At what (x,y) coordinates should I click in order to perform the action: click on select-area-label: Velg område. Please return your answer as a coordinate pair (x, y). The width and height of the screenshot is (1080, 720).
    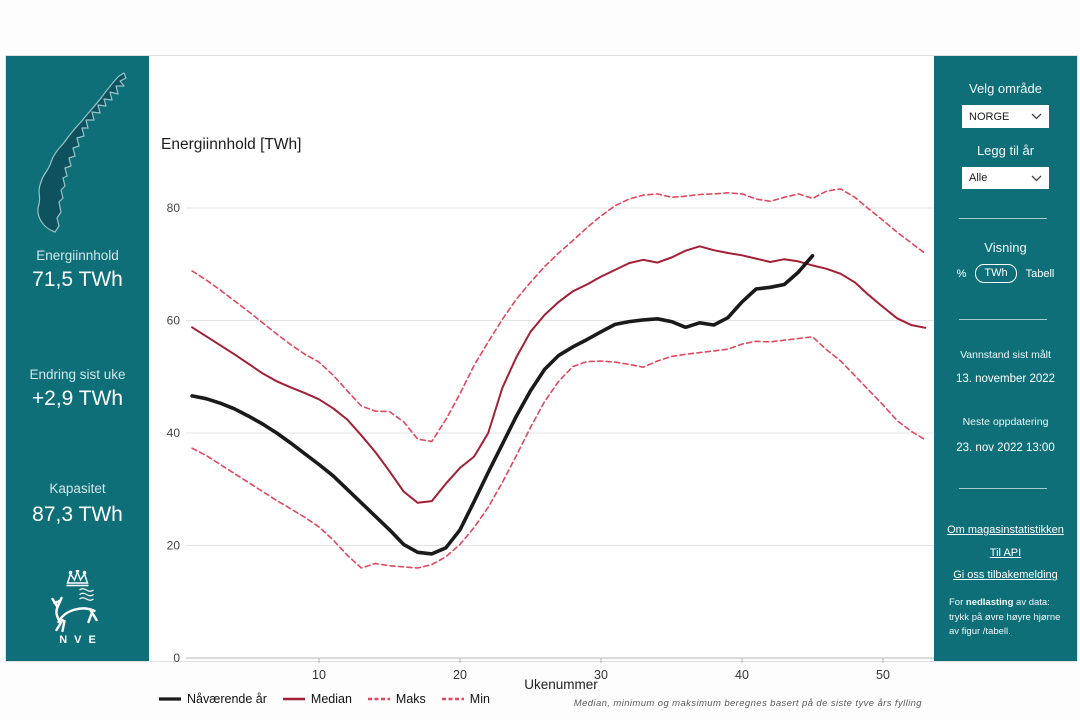
    Looking at the image, I should click on (1005, 88).